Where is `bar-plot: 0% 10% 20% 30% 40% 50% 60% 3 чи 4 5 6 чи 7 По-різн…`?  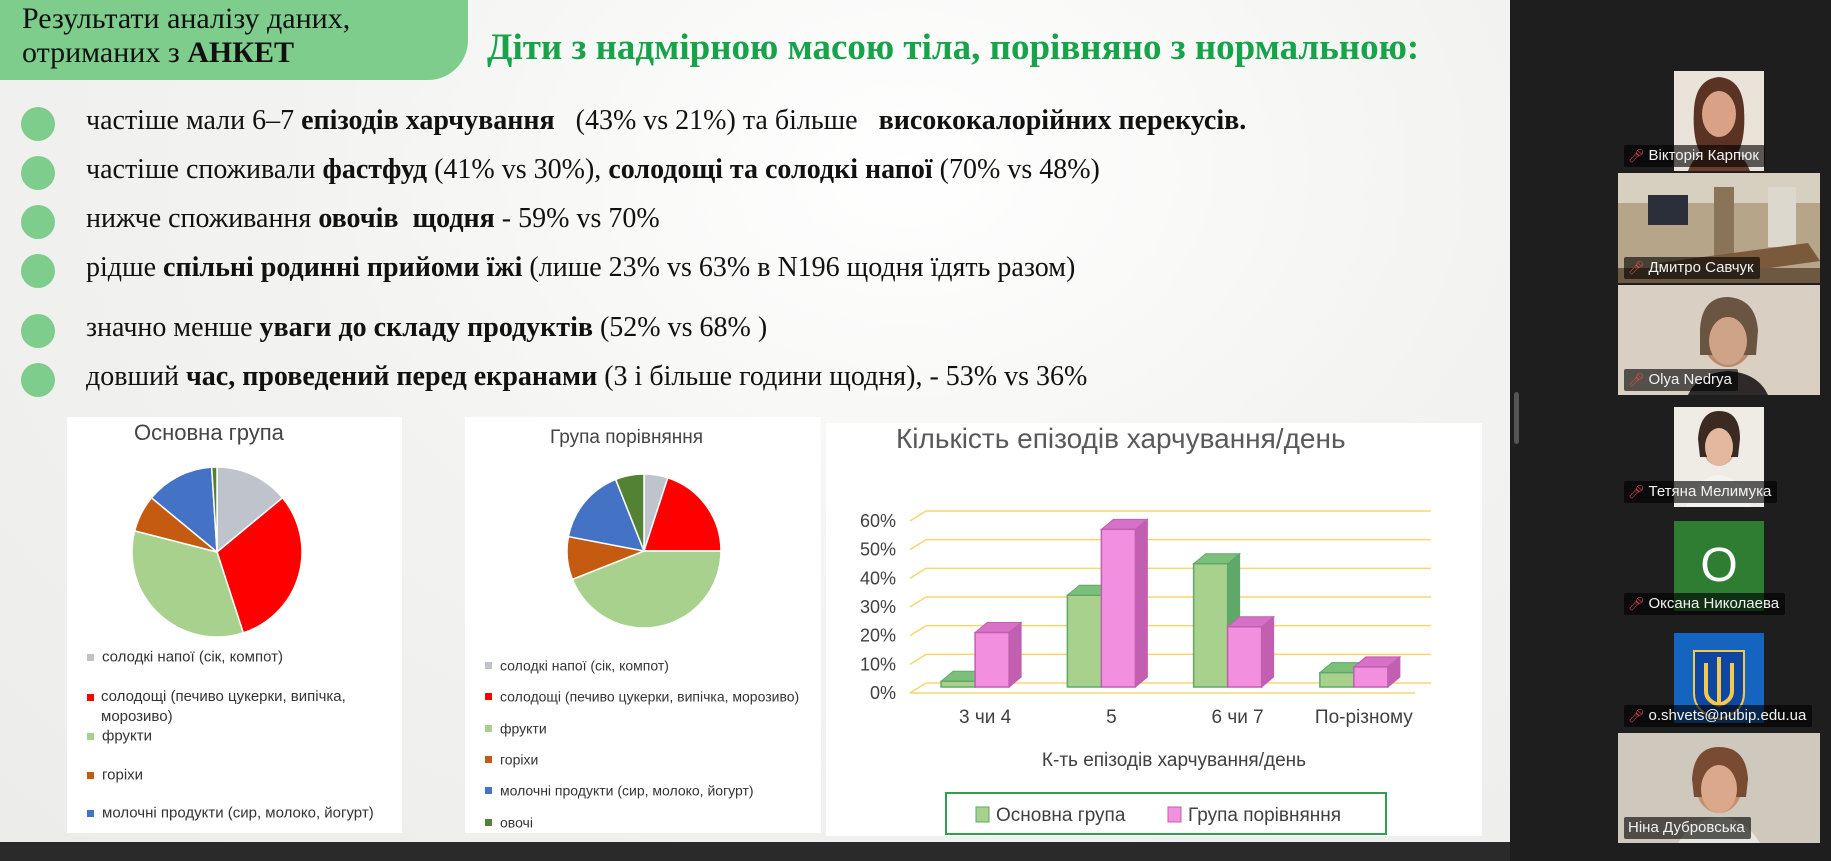
bar-plot: 0% 10% 20% 30% 40% 50% 60% 3 чи 4 5 6 чи 7 По-різн… is located at coordinates (1145, 672).